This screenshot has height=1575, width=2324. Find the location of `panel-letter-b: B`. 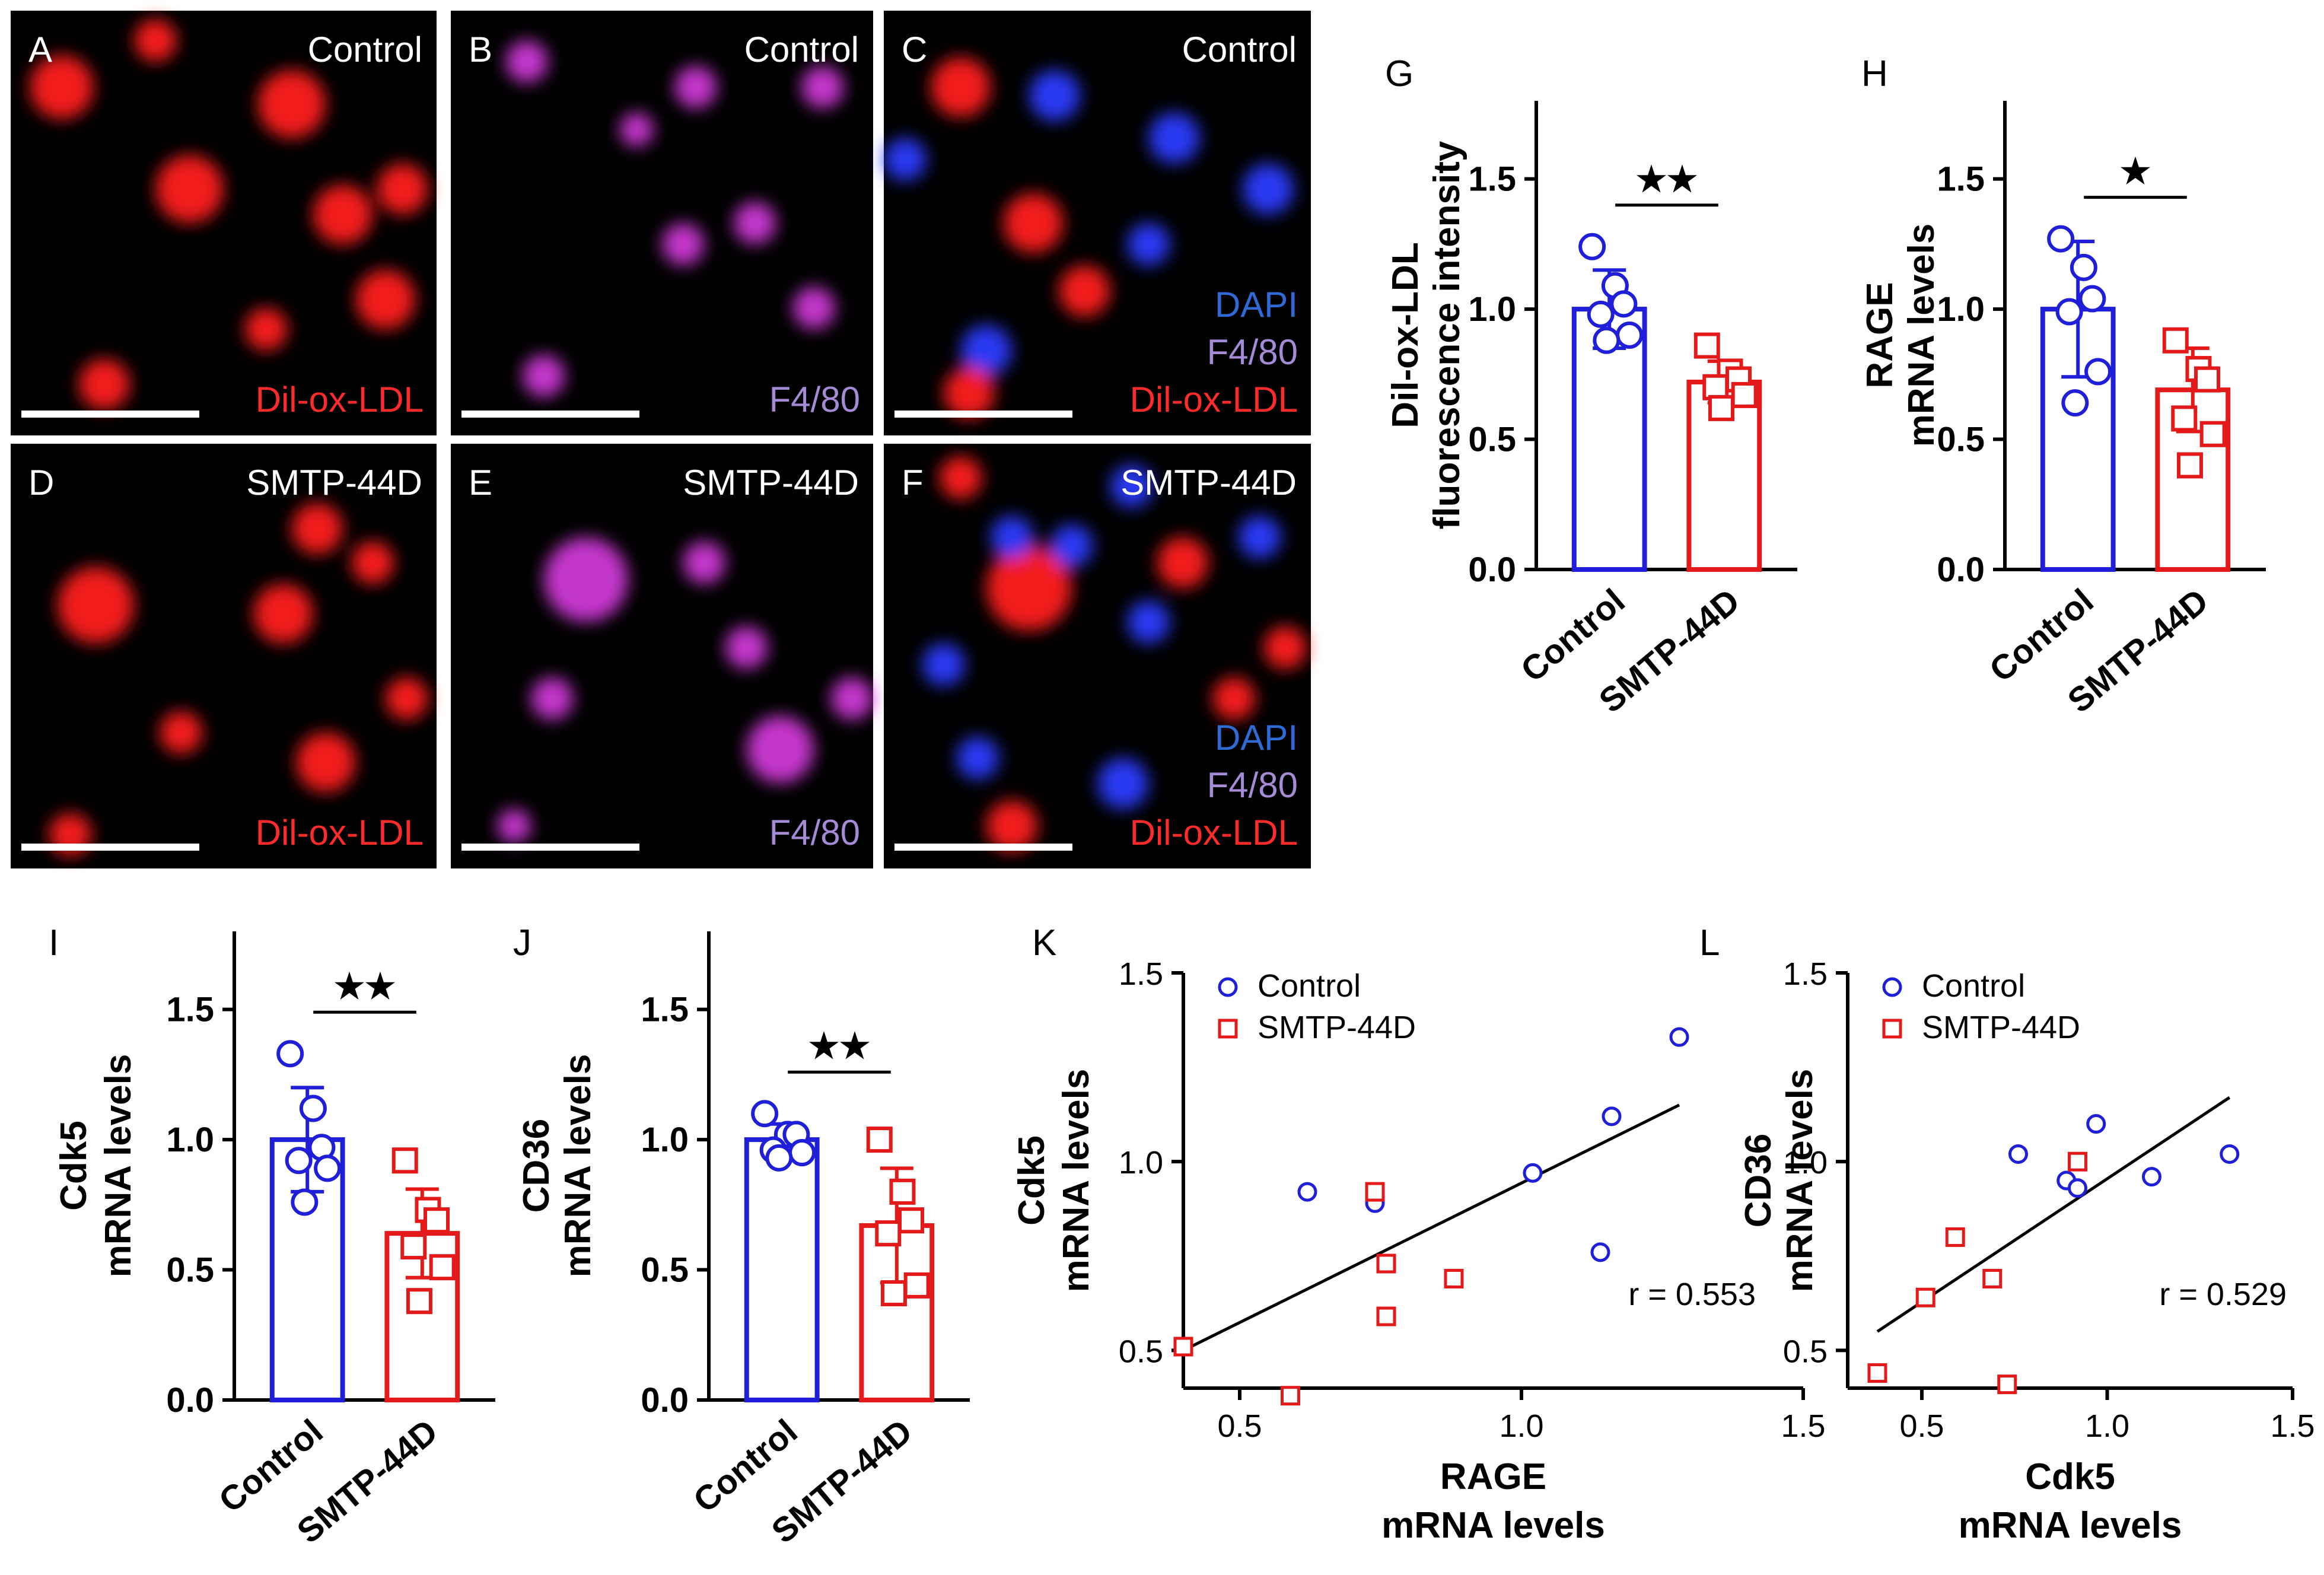

panel-letter-b: B is located at coordinates (480, 49).